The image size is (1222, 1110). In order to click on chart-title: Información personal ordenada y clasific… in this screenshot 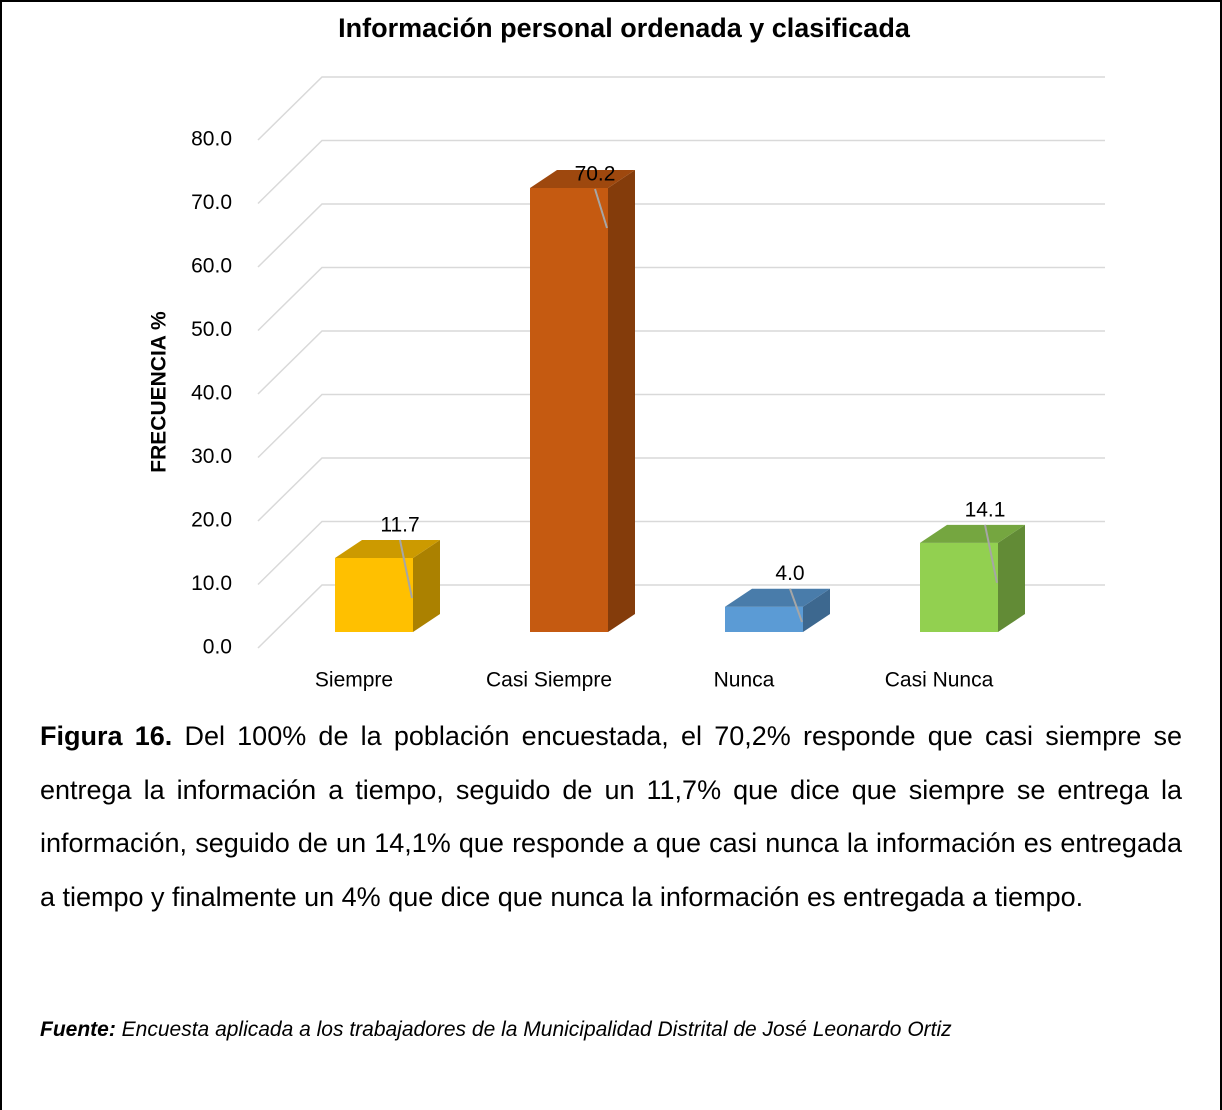, I will do `click(624, 28)`.